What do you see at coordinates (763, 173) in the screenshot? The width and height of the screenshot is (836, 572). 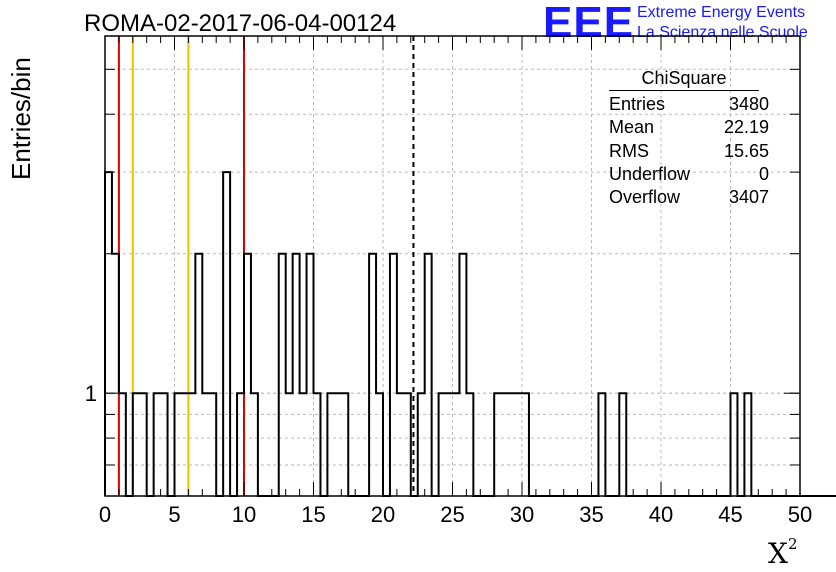 I see `stat-value: 0` at bounding box center [763, 173].